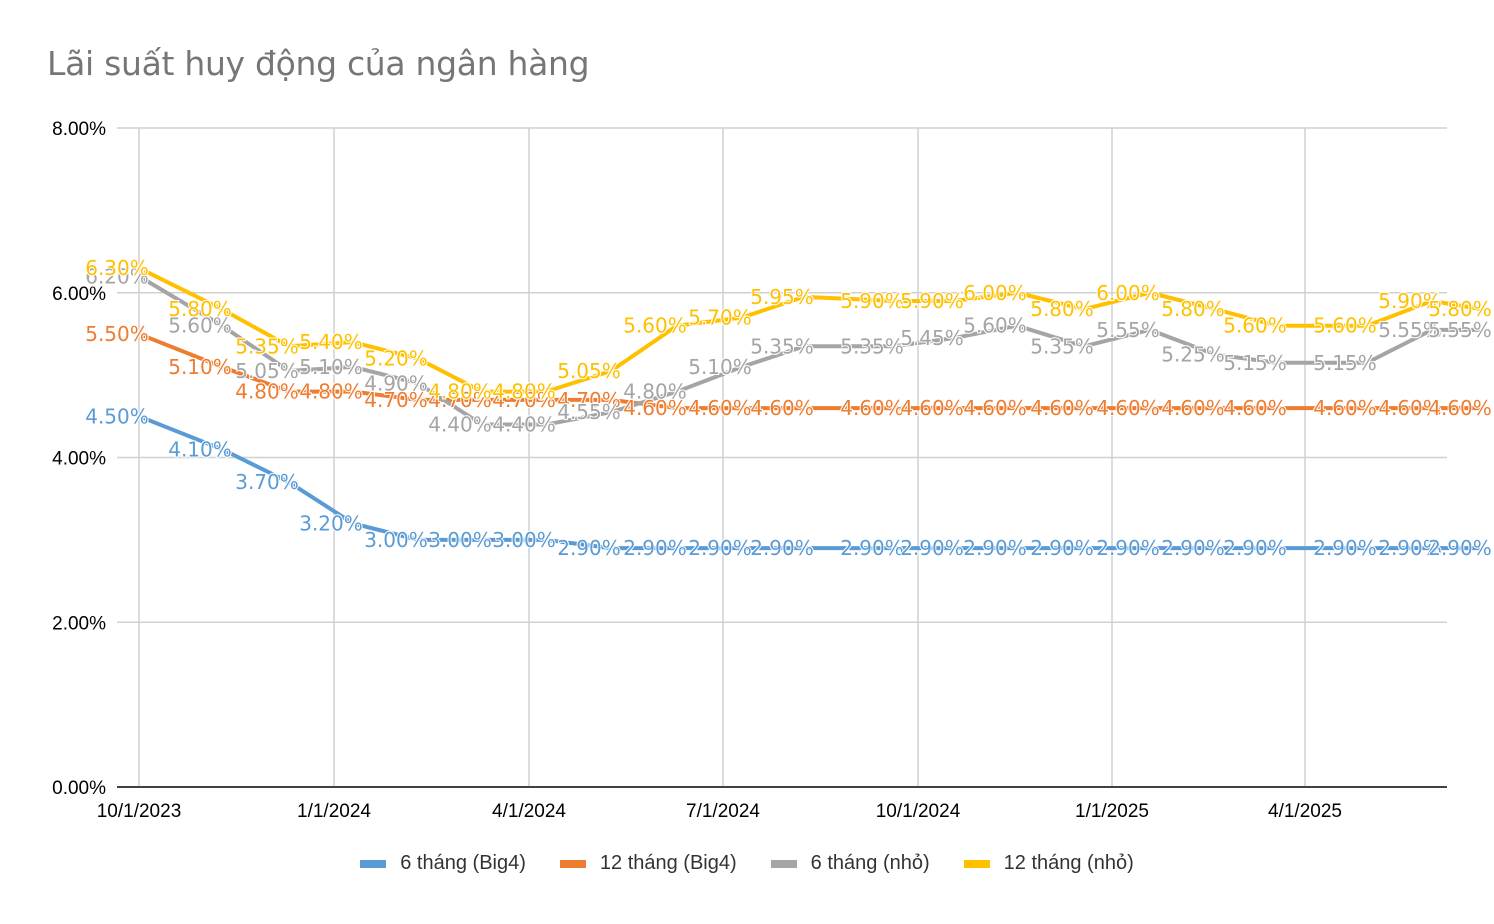  Describe the element at coordinates (1193, 355) in the screenshot. I see `data-label: 5.25%` at that location.